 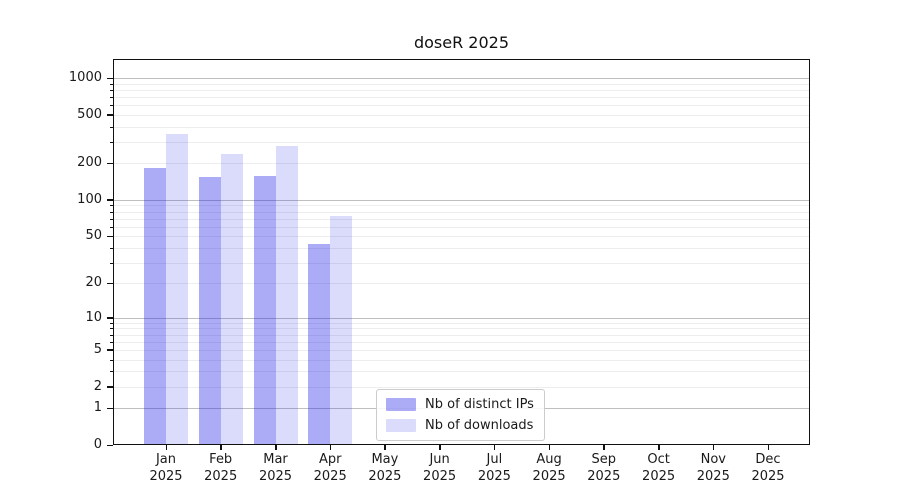 I want to click on x-label-month: Nov, so click(x=713, y=459).